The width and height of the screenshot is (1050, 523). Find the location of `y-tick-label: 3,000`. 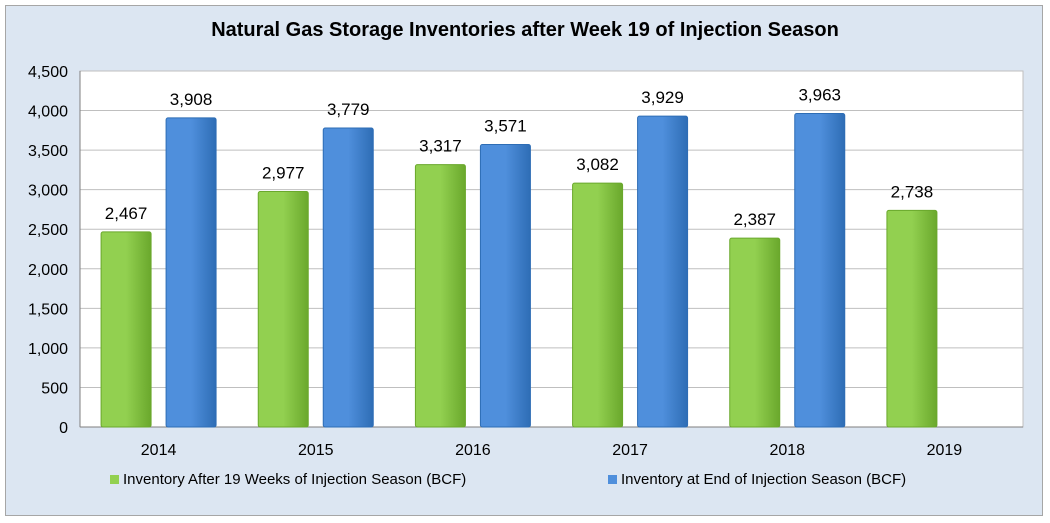

y-tick-label: 3,000 is located at coordinates (48, 191).